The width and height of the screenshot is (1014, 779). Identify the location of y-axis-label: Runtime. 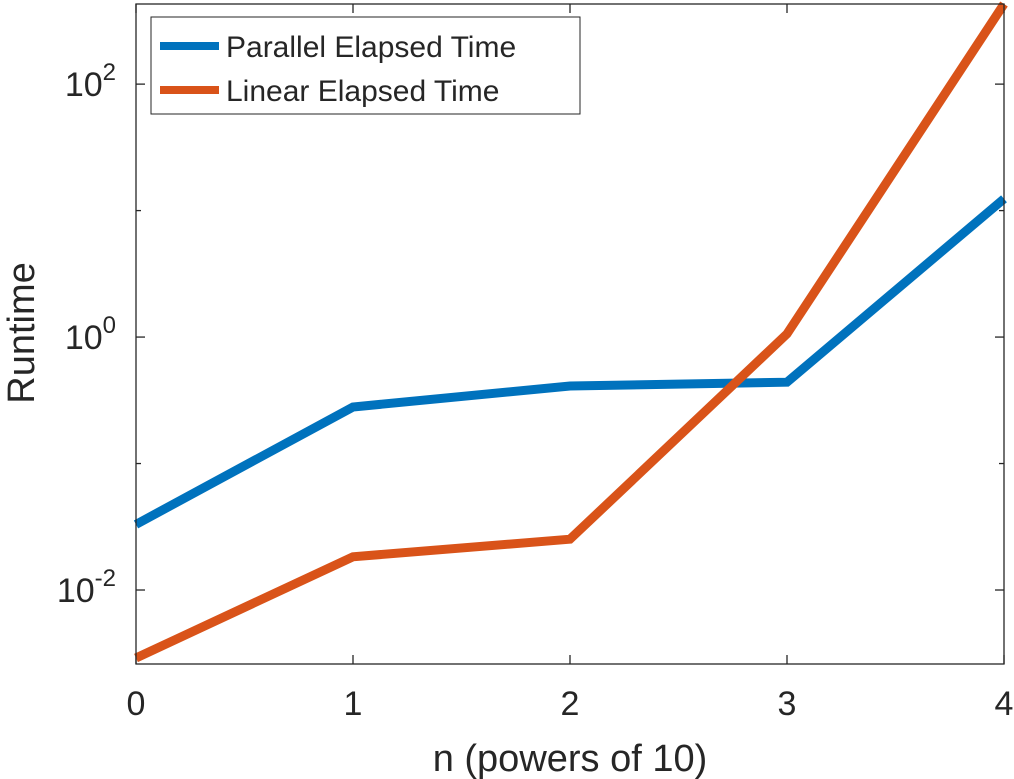
(22, 333).